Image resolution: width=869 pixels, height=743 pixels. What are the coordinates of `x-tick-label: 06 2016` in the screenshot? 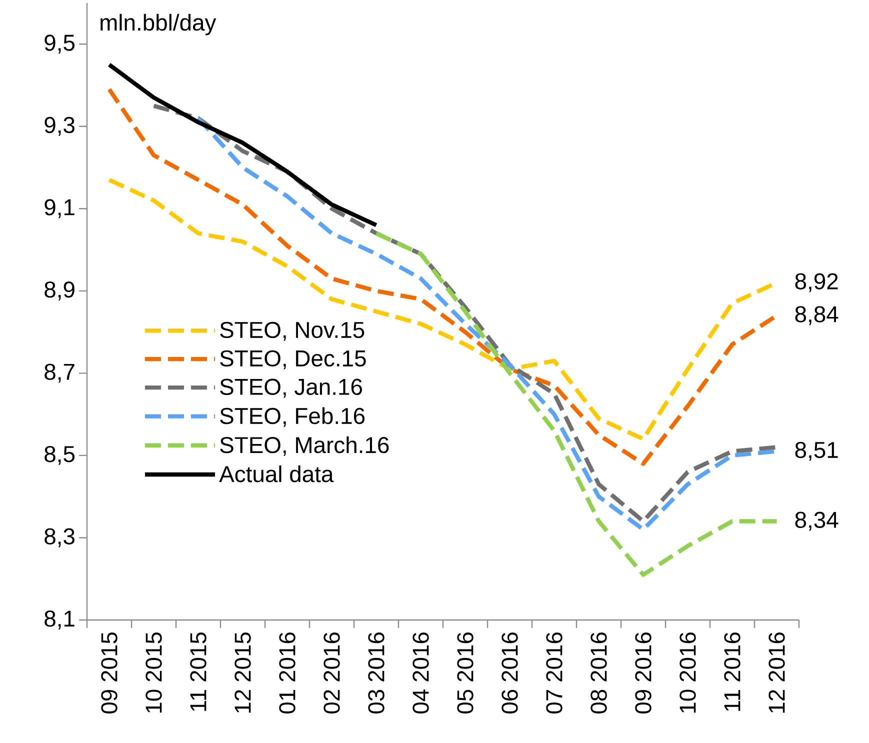 It's located at (510, 673).